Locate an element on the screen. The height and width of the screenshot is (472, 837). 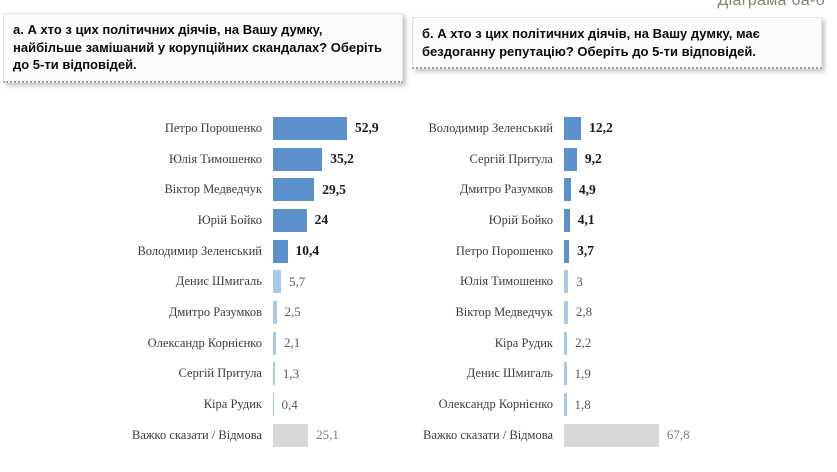
bar-area: 1,9 is located at coordinates (577, 374).